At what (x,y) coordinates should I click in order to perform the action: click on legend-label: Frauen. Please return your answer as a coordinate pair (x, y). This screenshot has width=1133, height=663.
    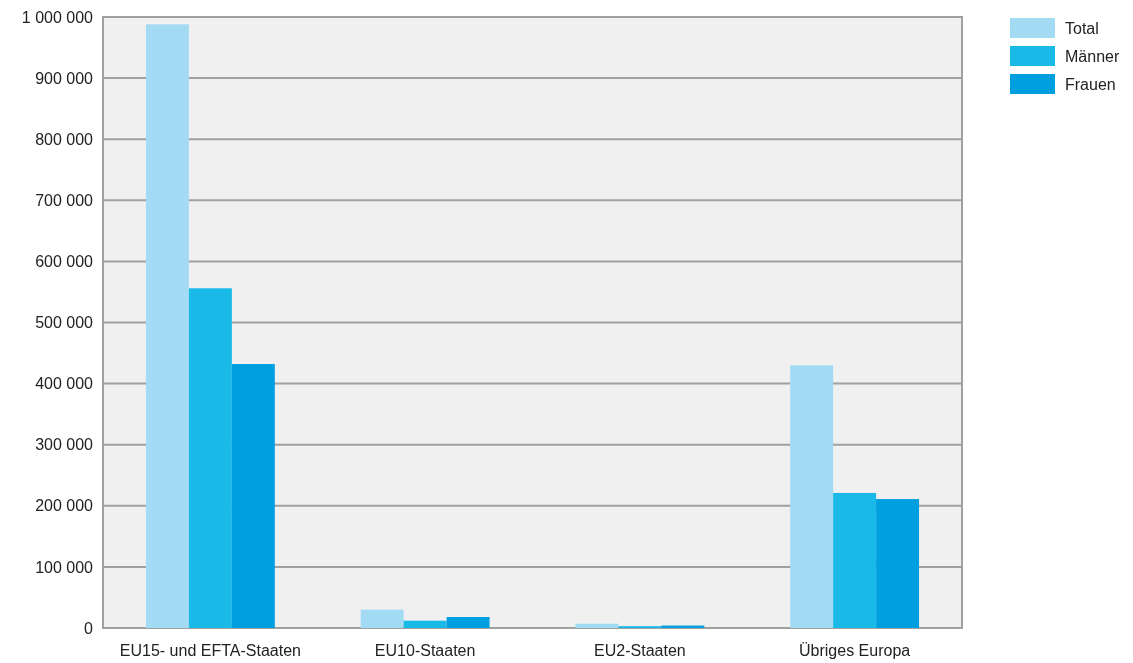
    Looking at the image, I should click on (1090, 84).